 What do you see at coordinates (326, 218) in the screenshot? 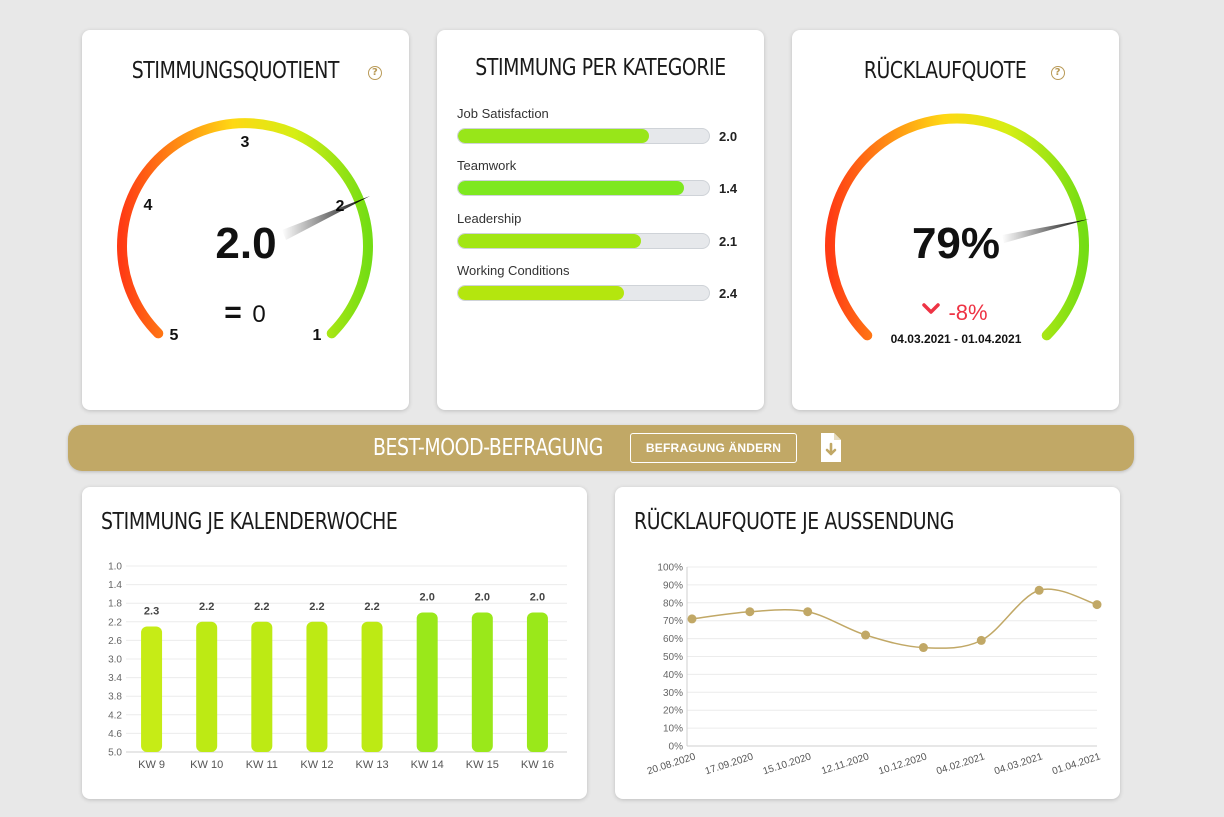
I see `mood-gauge-needle` at bounding box center [326, 218].